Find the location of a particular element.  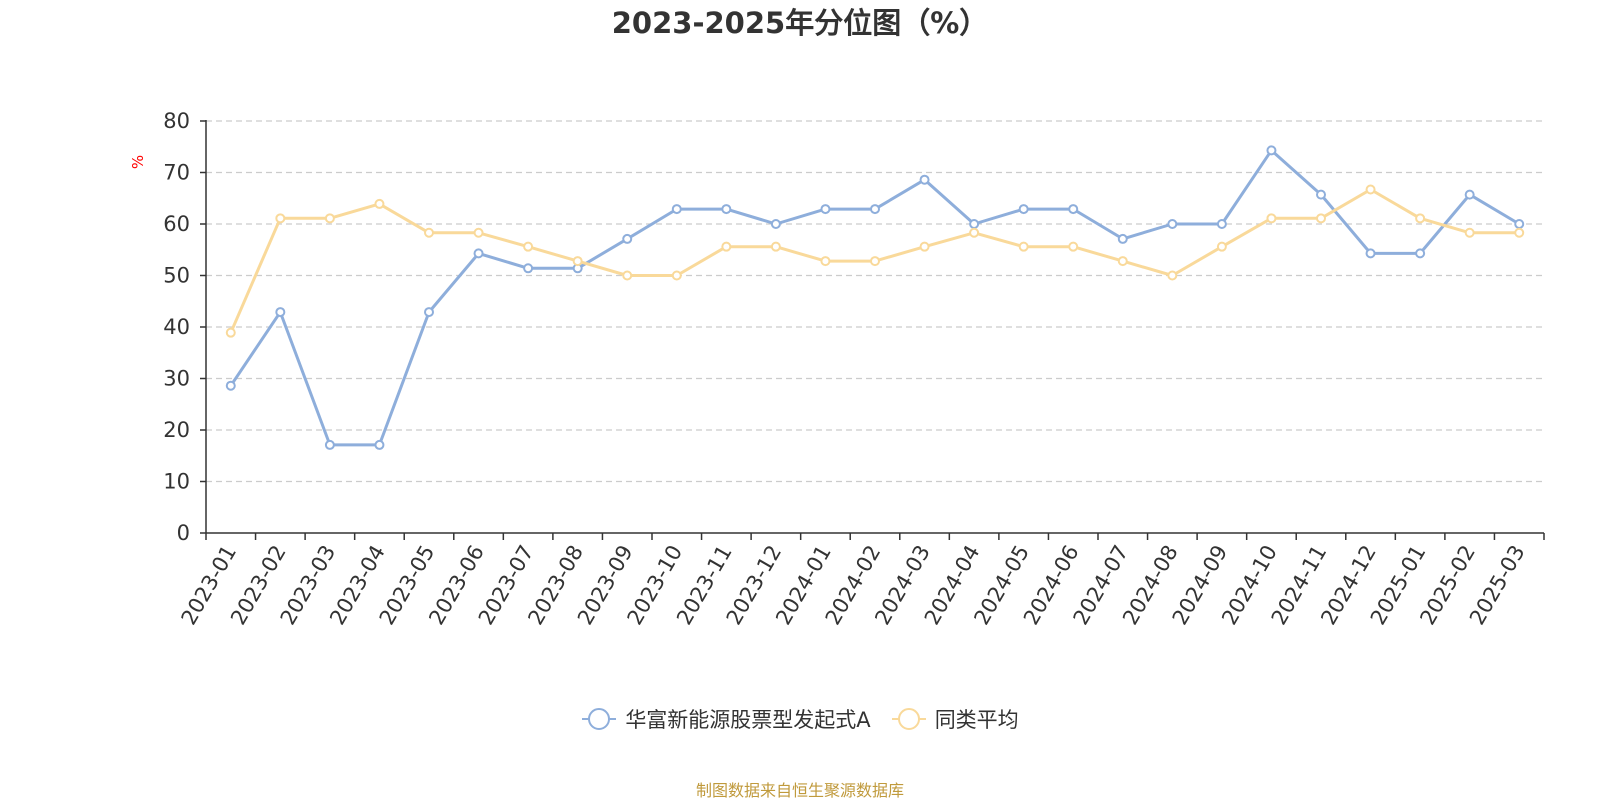

y-tick-label: 50 is located at coordinates (176, 276).